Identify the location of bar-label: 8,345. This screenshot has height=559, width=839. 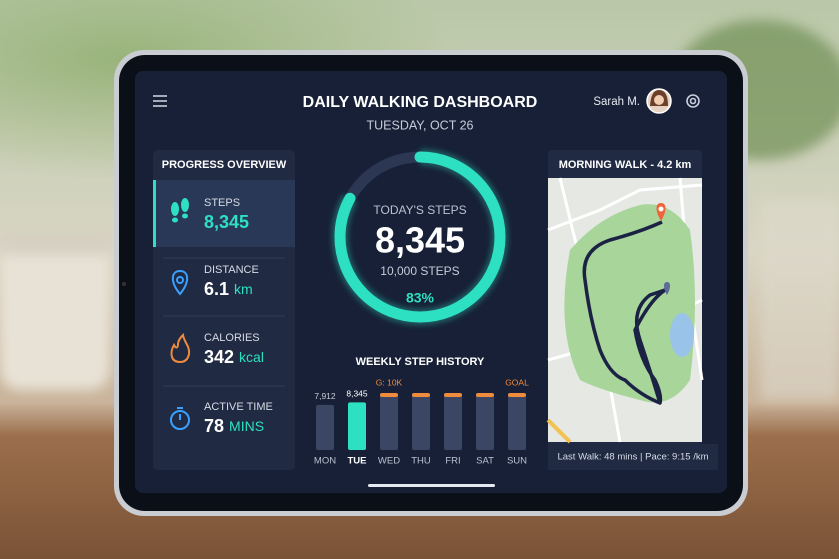
(357, 394).